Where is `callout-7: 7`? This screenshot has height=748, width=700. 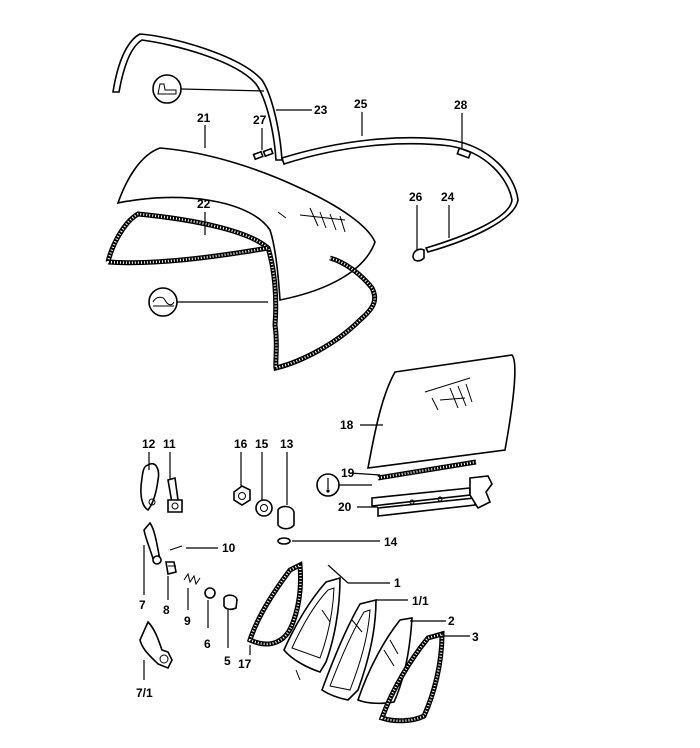 callout-7: 7 is located at coordinates (142, 605).